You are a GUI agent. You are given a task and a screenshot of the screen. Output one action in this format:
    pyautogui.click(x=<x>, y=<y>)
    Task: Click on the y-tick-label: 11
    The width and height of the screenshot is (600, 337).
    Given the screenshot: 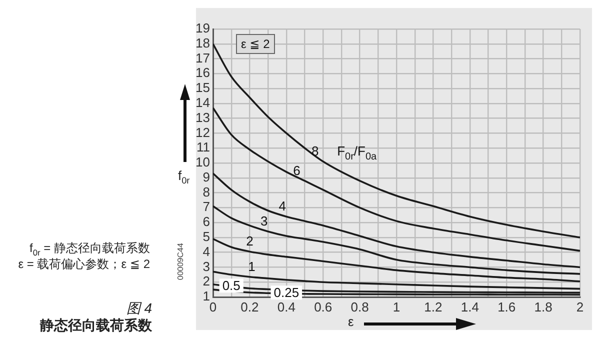 What is the action you would take?
    pyautogui.click(x=203, y=147)
    